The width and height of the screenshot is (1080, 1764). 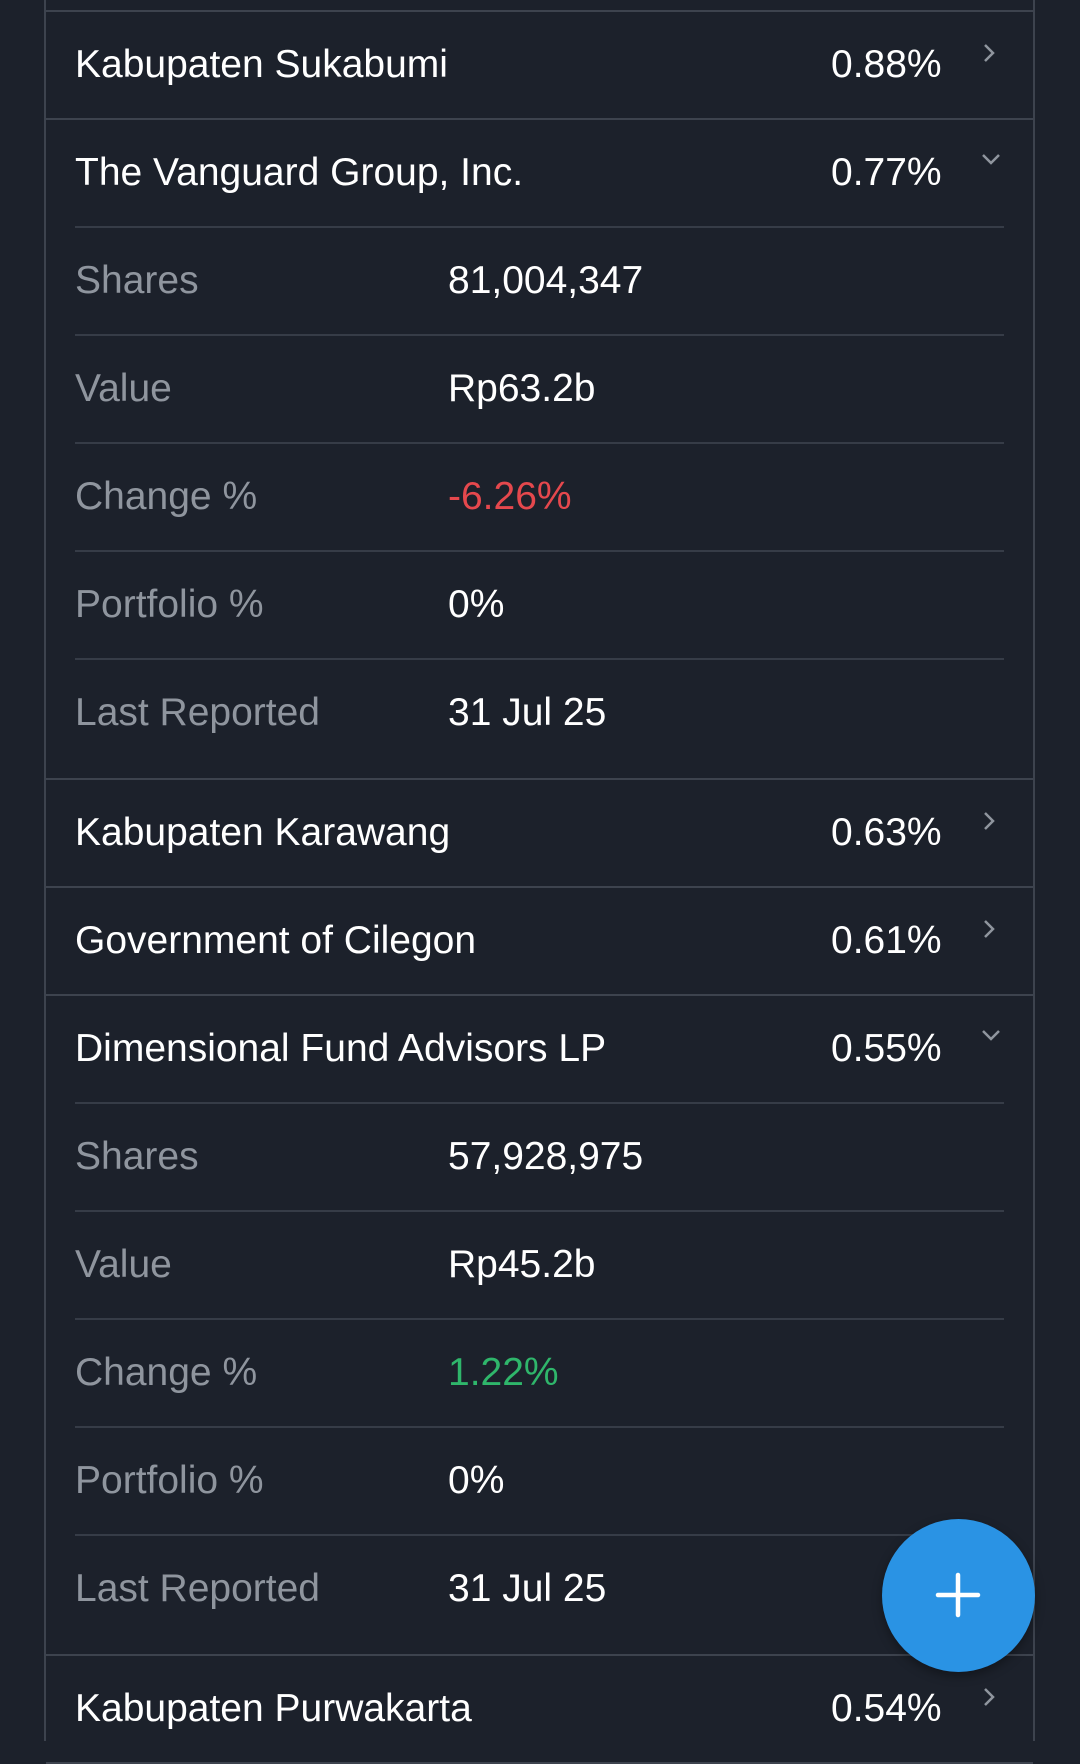 I want to click on detail-row-value: Value Rp63.2b, so click(x=539, y=388).